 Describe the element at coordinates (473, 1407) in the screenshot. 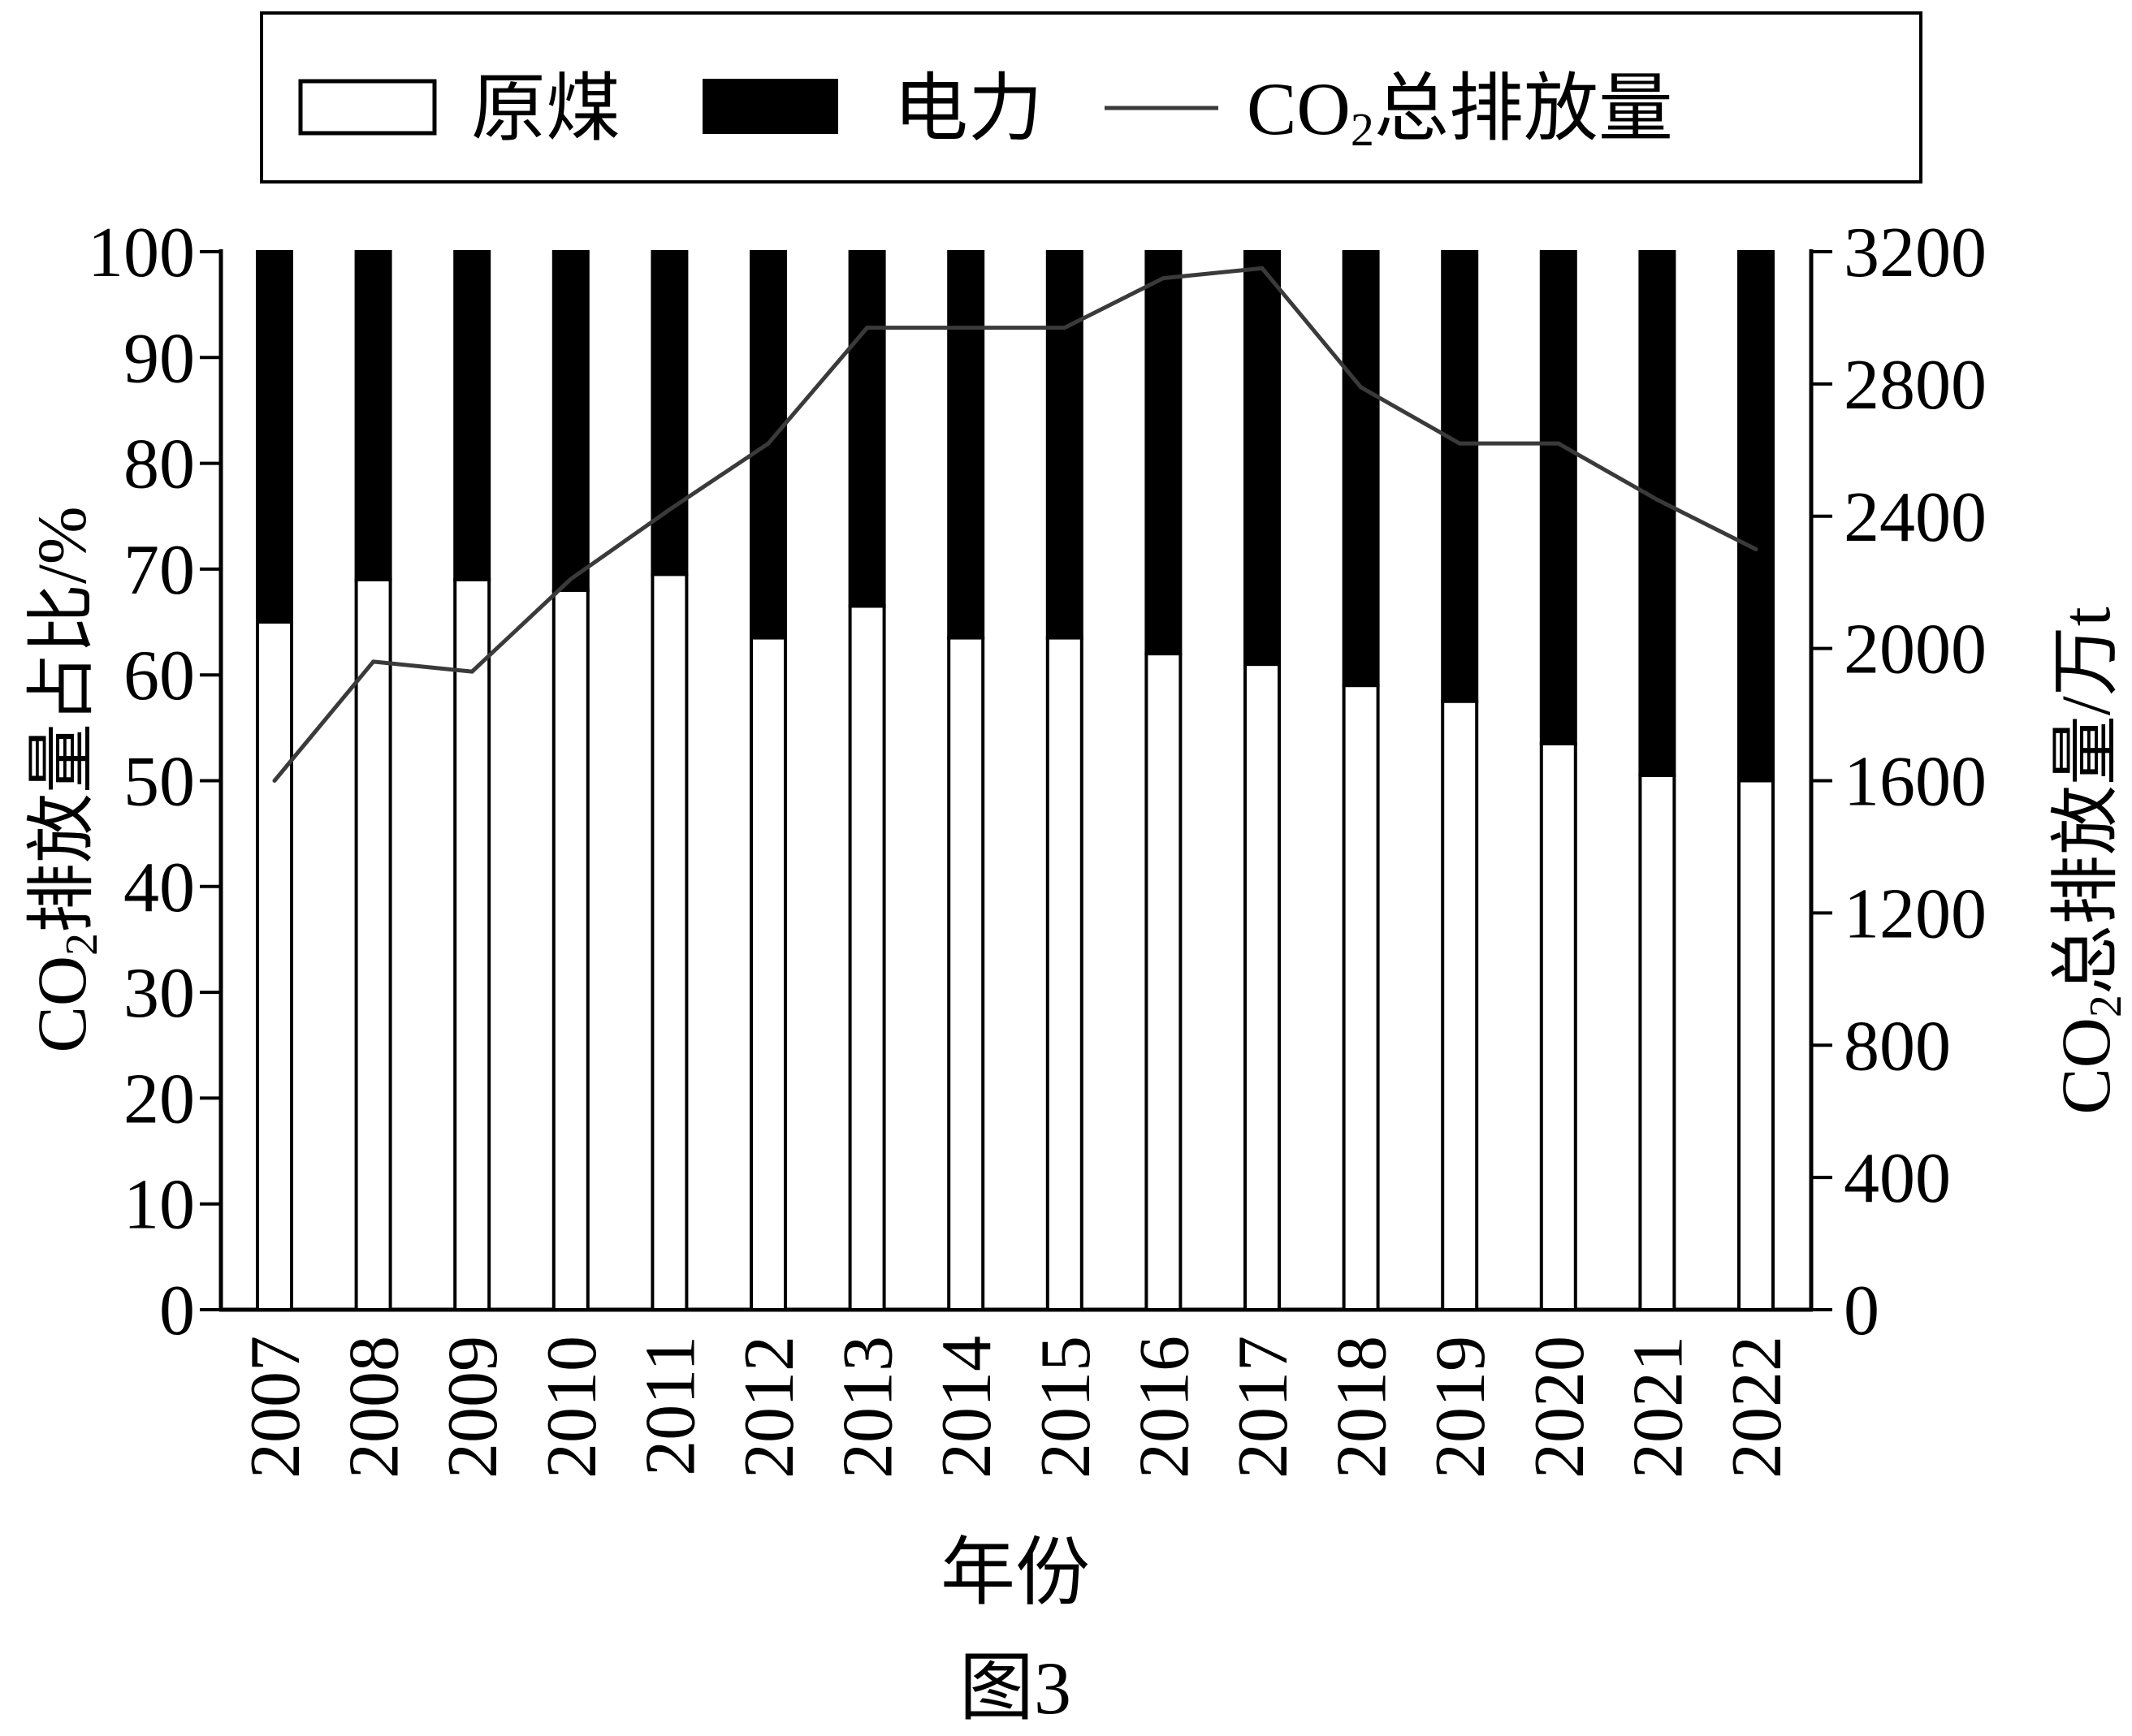

I see `x-tick-label: 2009` at that location.